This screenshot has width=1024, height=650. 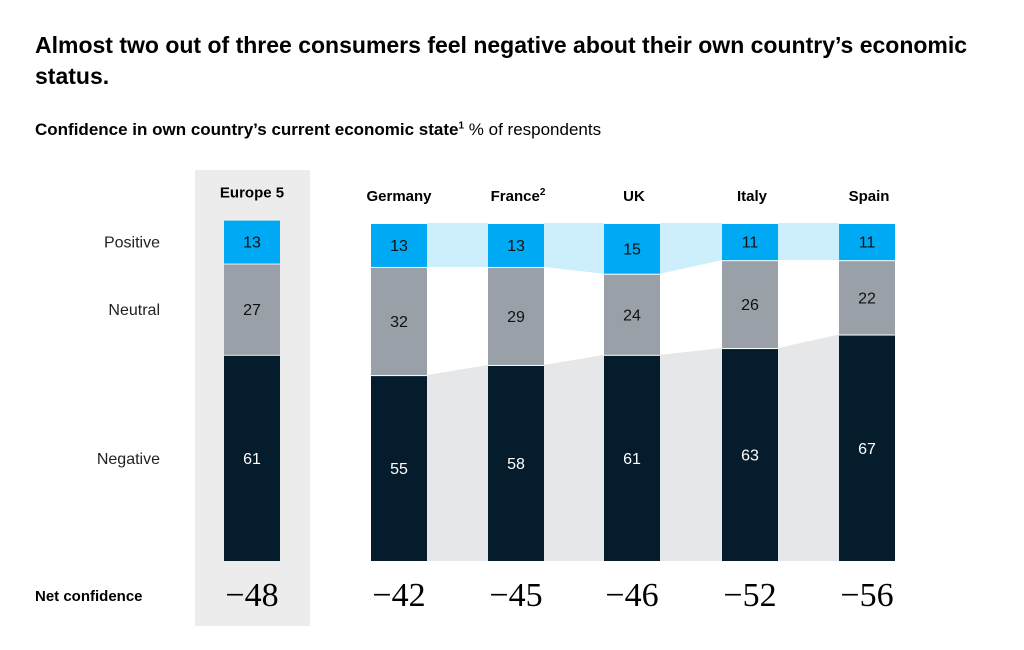 What do you see at coordinates (398, 595) in the screenshot?
I see `net-confidence-value: −42` at bounding box center [398, 595].